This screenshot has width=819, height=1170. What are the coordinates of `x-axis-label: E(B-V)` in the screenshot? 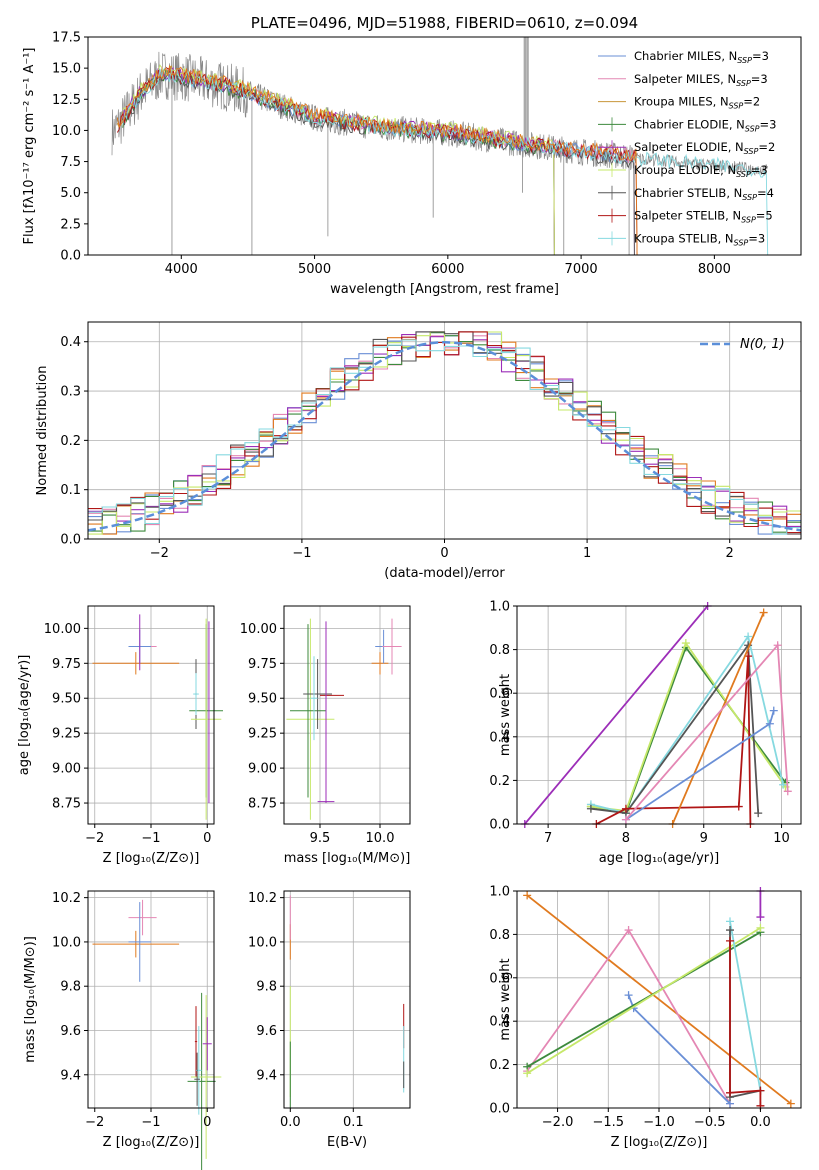 It's located at (347, 1142).